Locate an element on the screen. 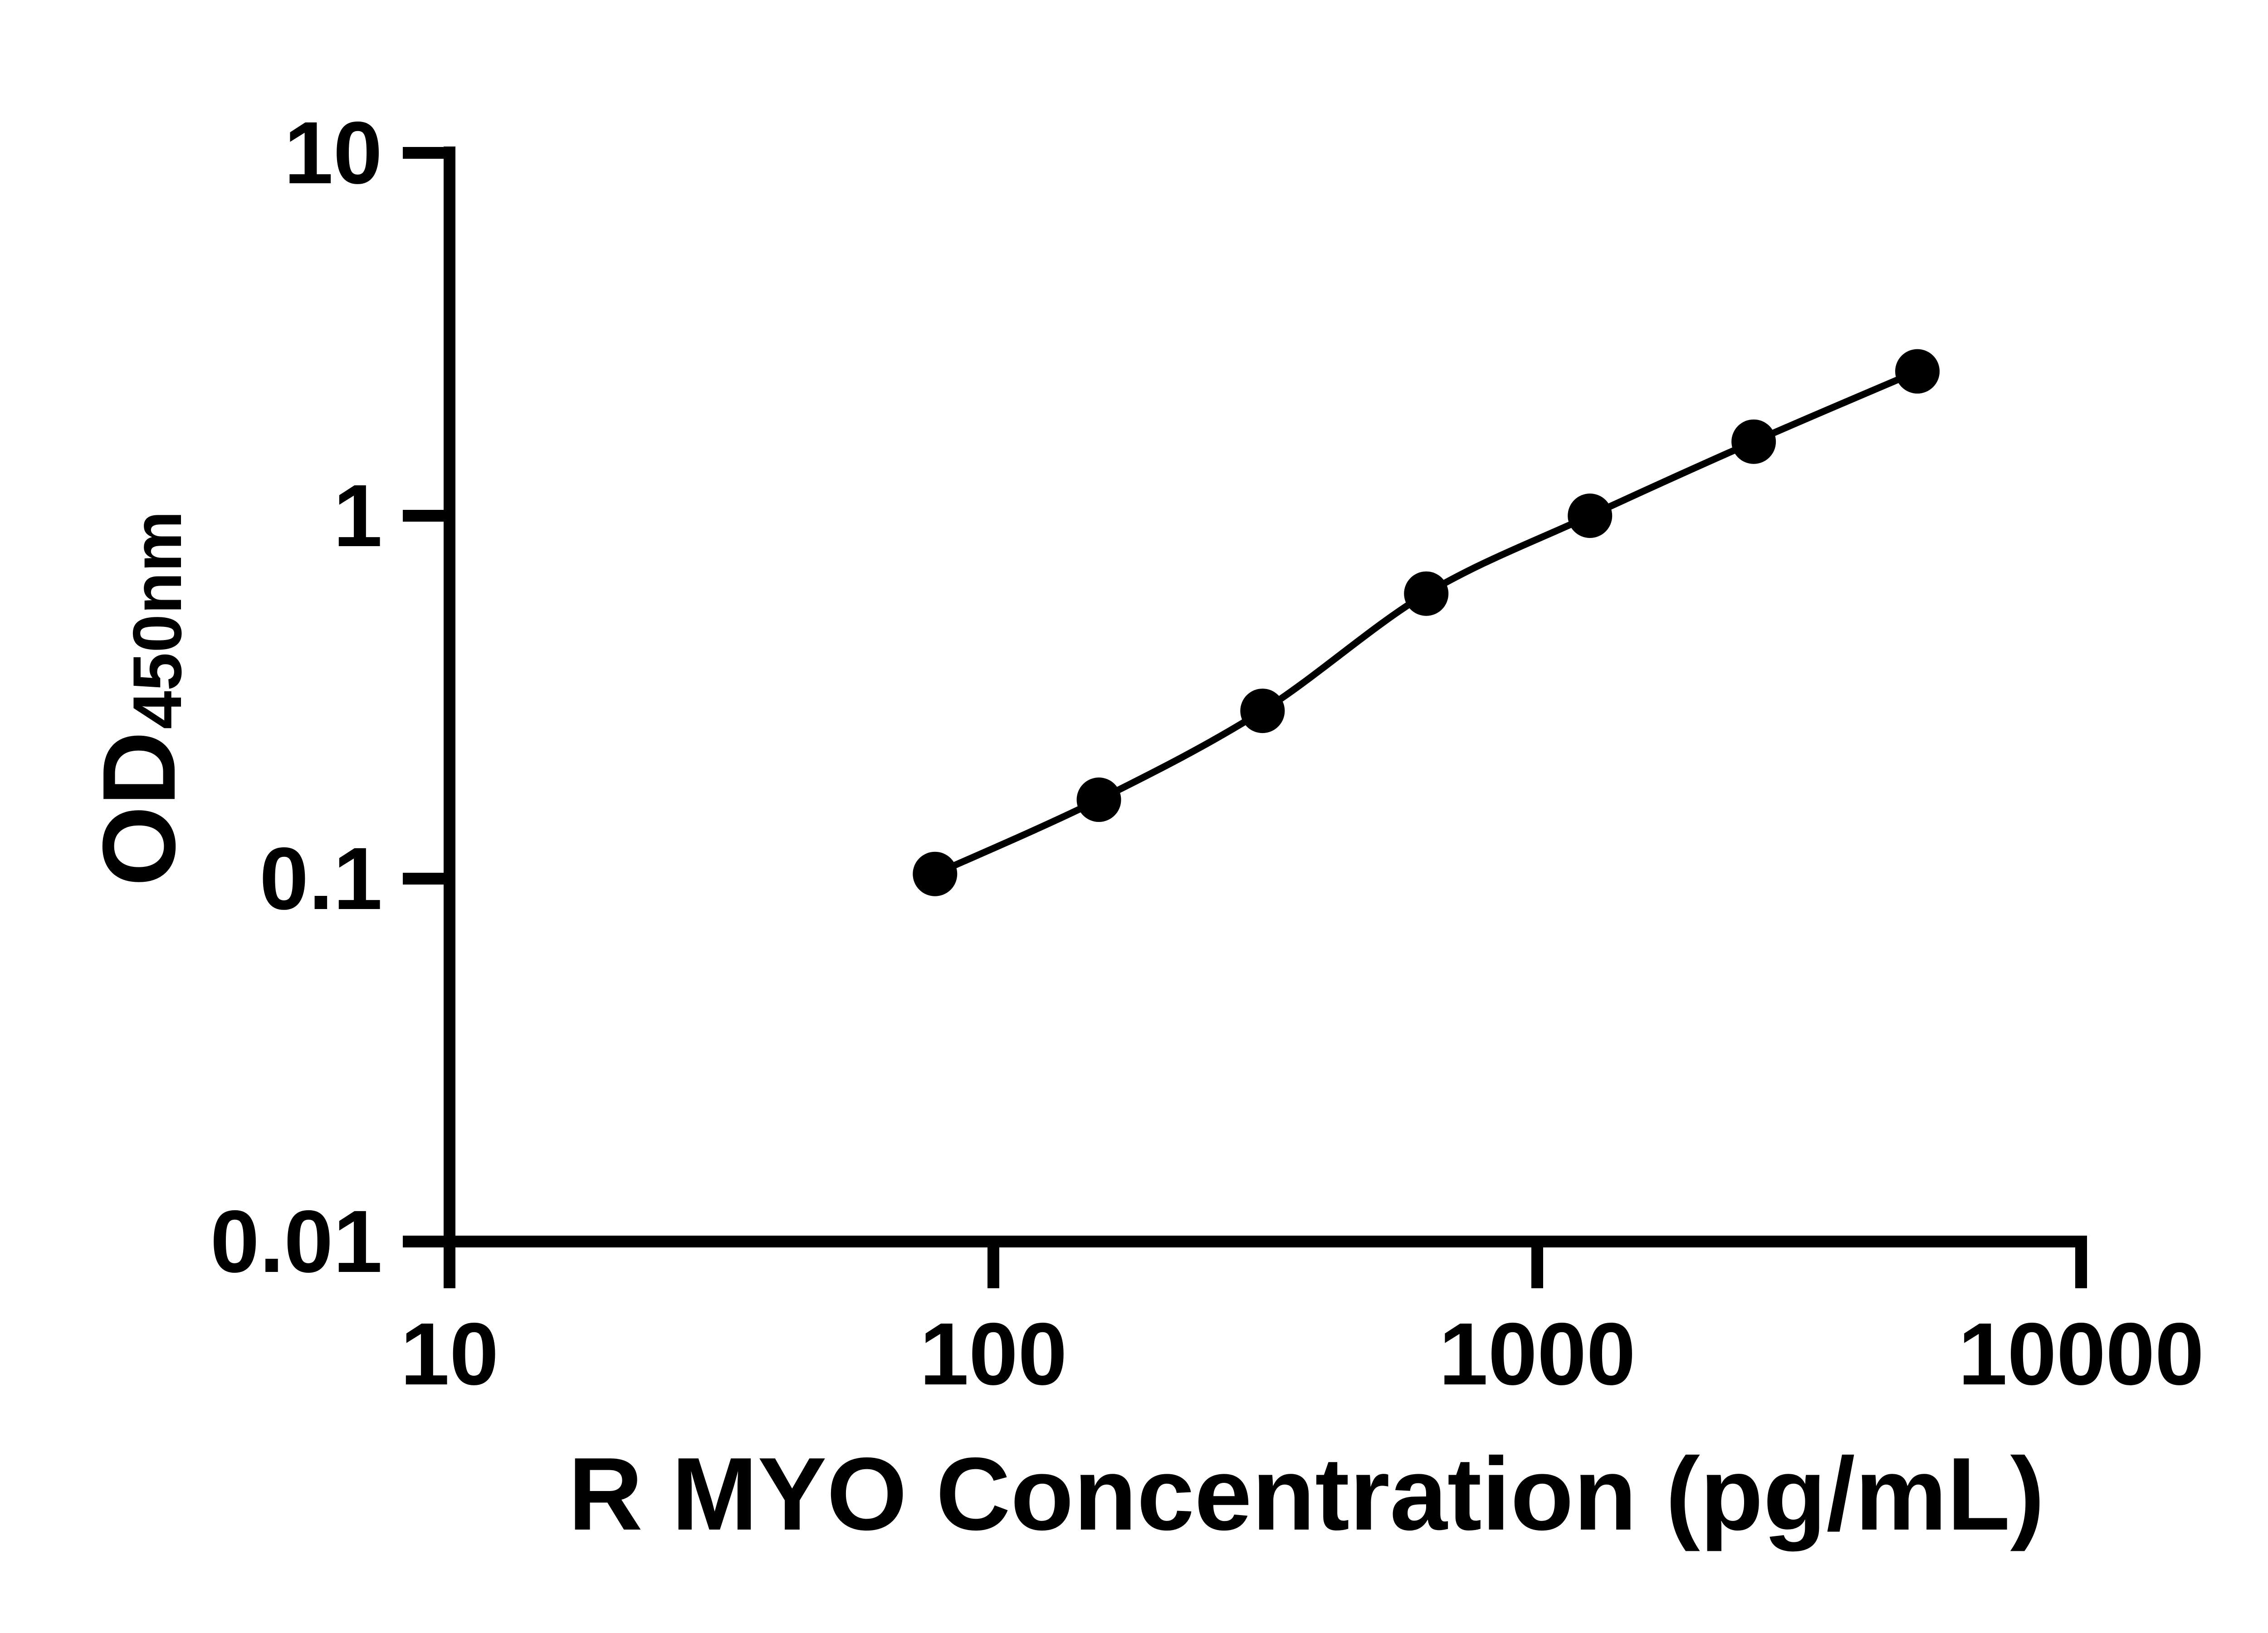 The height and width of the screenshot is (1633, 2268). data-point-312.5 is located at coordinates (1263, 711).